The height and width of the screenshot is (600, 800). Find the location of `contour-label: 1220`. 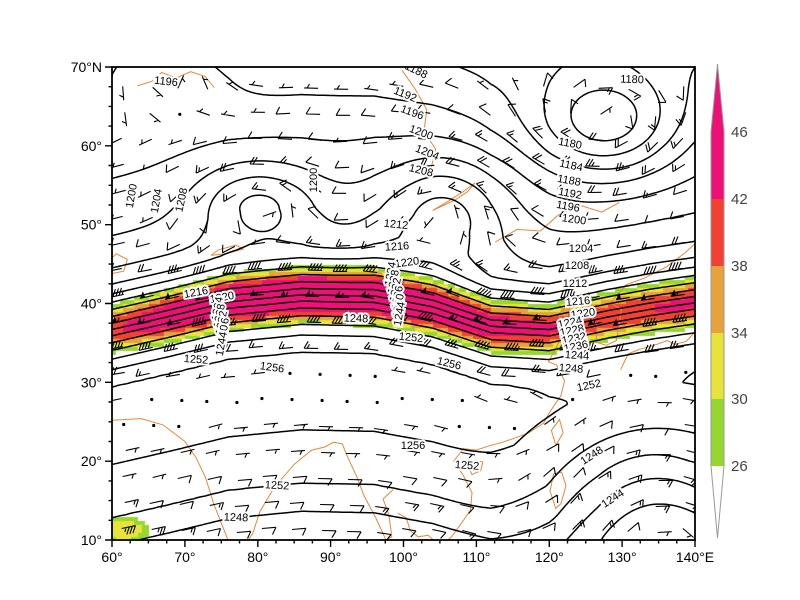

contour-label: 1220 is located at coordinates (407, 262).